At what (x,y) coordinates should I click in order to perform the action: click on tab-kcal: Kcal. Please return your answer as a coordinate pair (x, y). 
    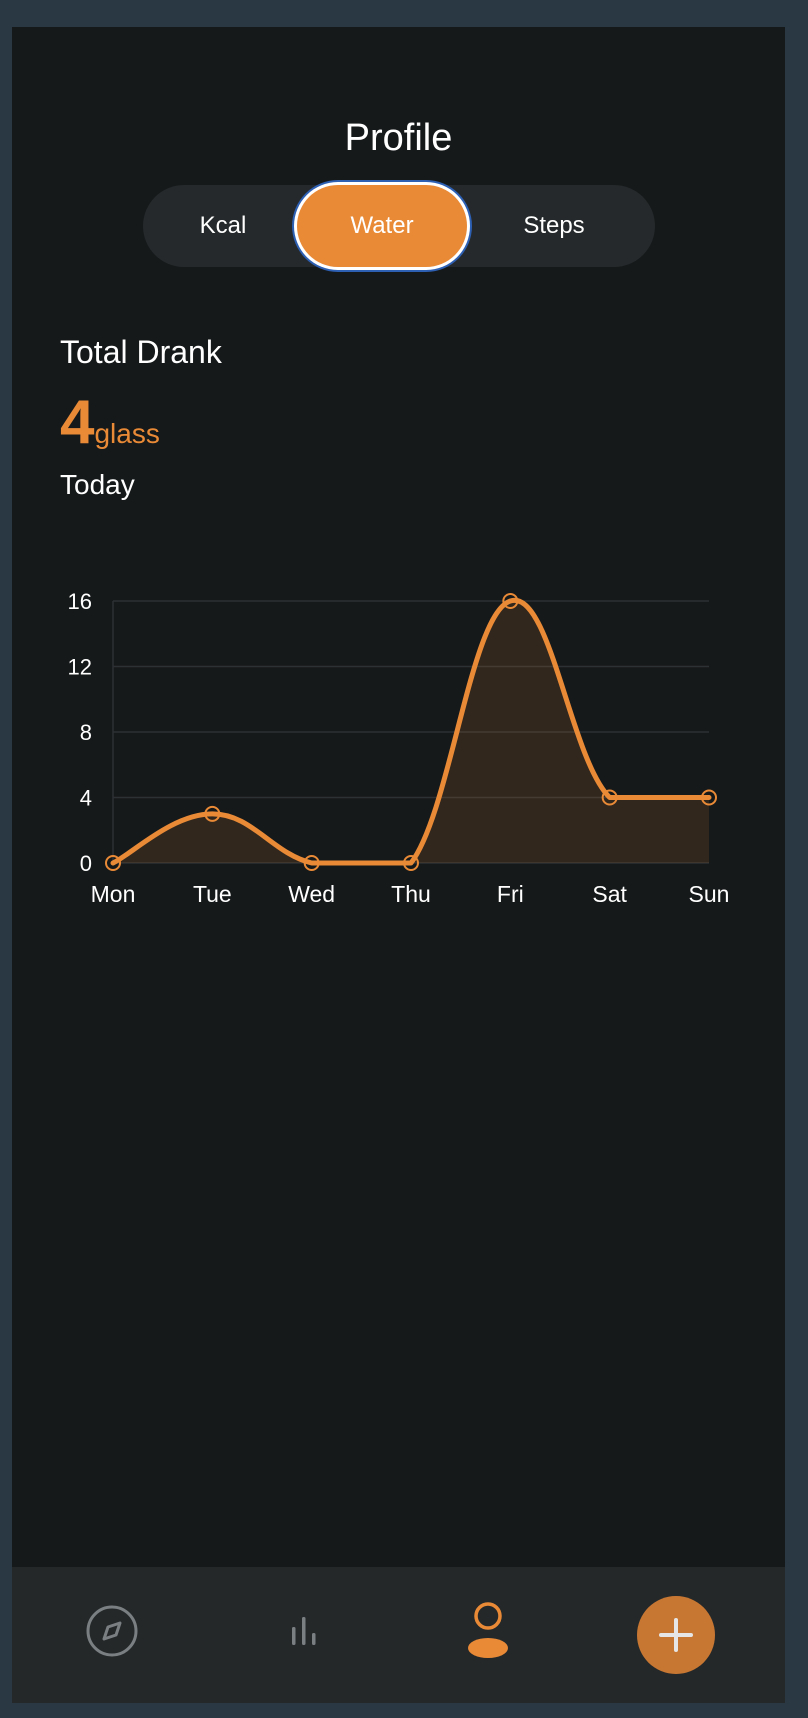
    Looking at the image, I should click on (223, 226).